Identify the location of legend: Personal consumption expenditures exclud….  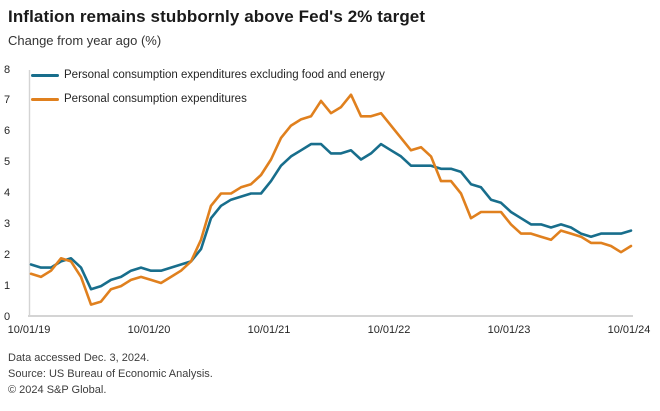
(208, 87).